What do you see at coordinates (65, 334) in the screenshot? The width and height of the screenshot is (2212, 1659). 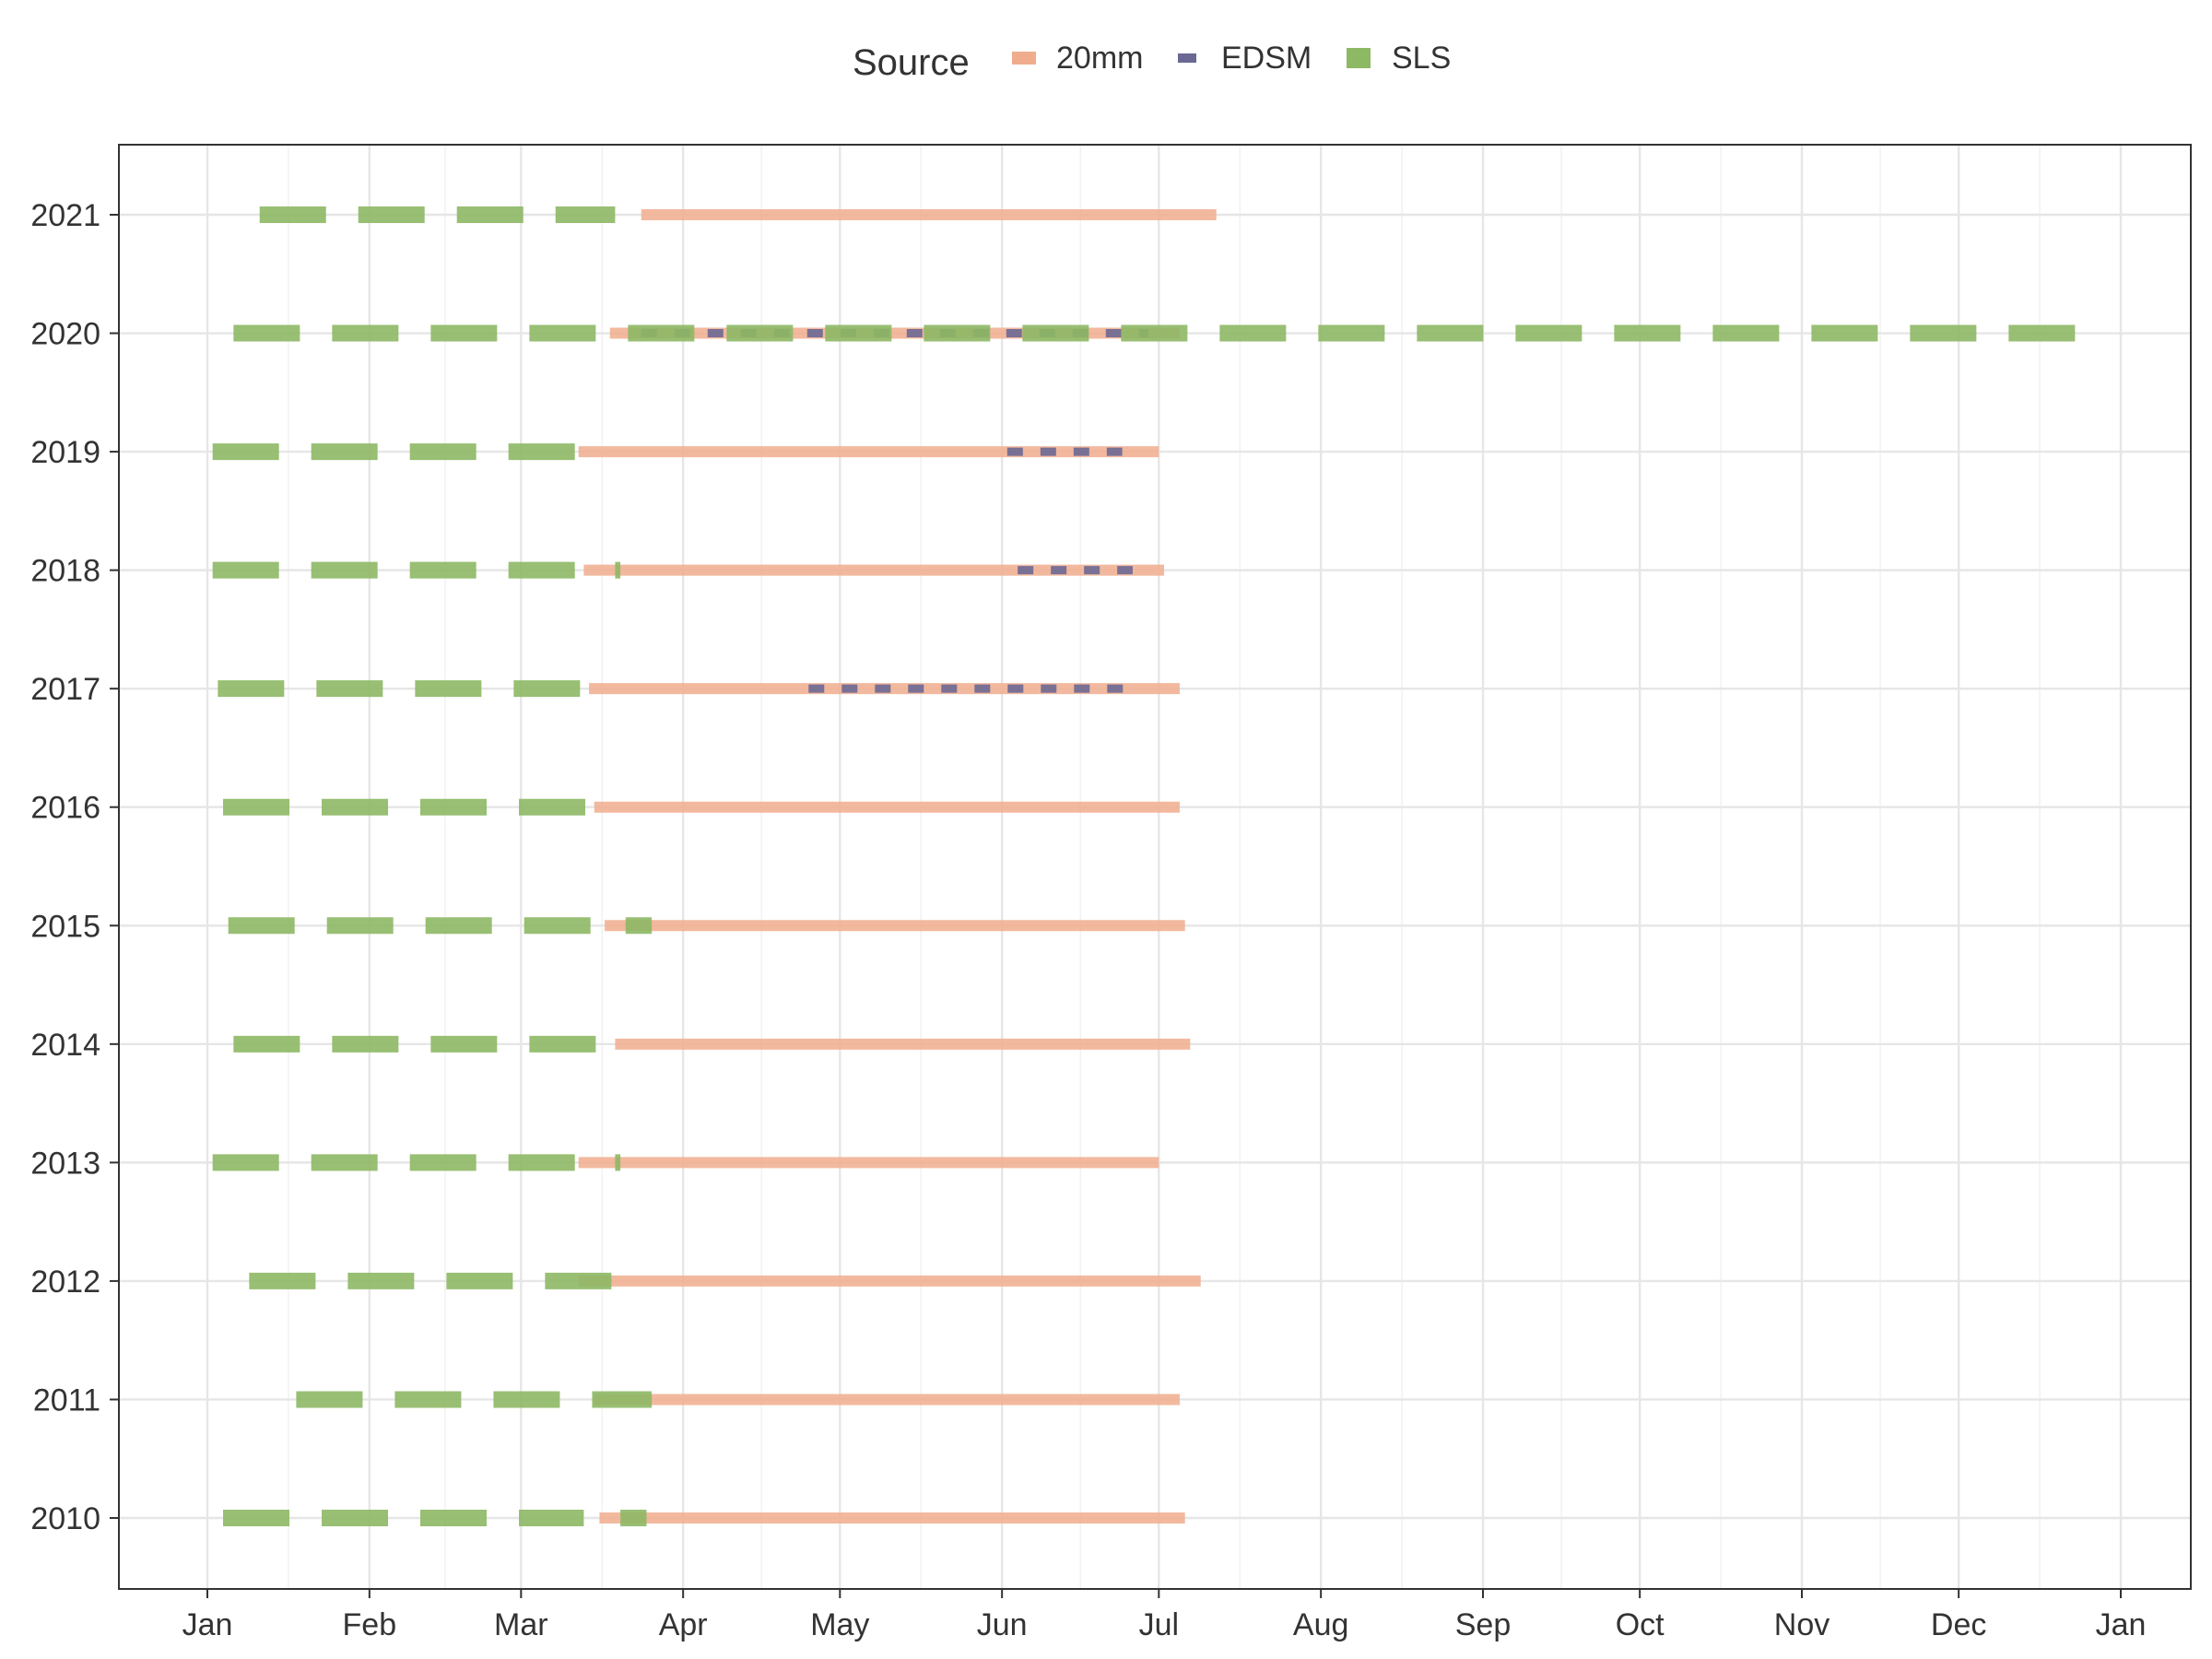 I see `y-tick-label: 2020` at bounding box center [65, 334].